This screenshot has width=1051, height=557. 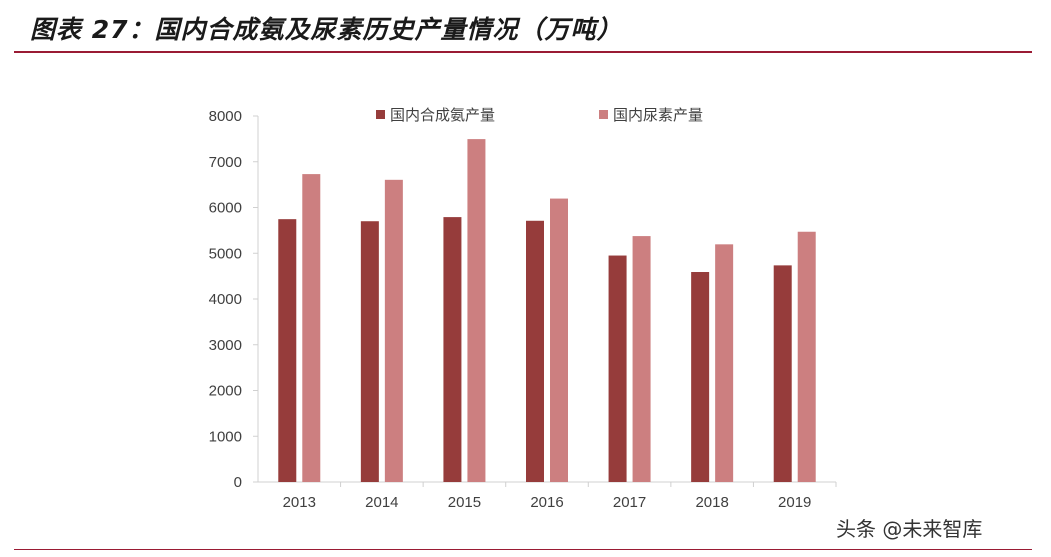 I want to click on bar-ammonia-2014, so click(x=369, y=351).